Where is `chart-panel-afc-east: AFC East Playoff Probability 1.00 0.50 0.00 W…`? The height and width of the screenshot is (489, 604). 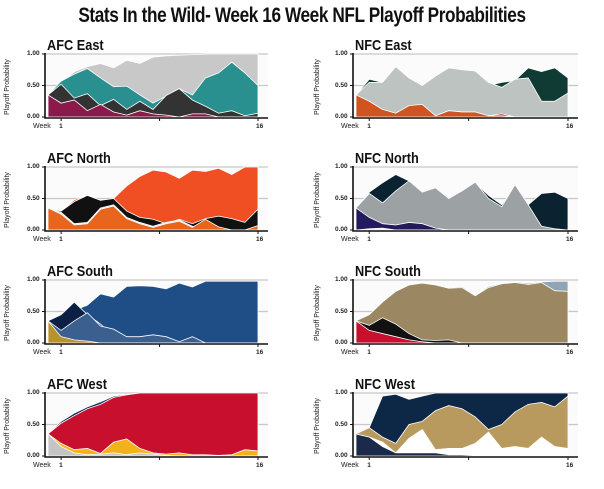
chart-panel-afc-east: AFC East Playoff Probability 1.00 0.50 0.00 W… is located at coordinates (150, 93).